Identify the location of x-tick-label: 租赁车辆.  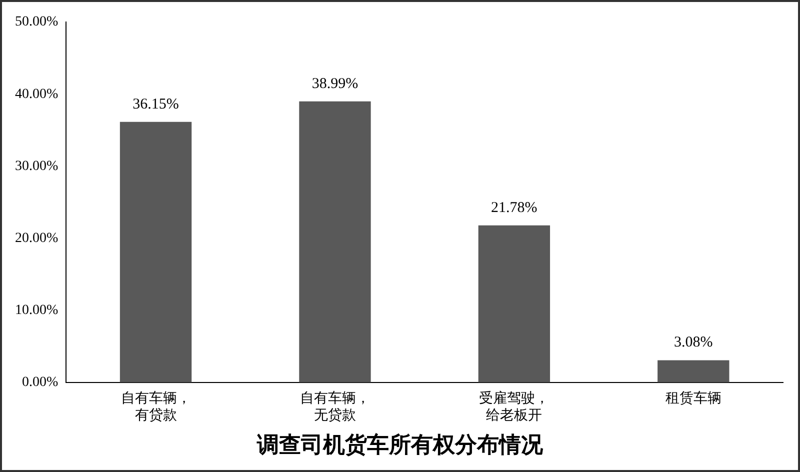
(693, 398).